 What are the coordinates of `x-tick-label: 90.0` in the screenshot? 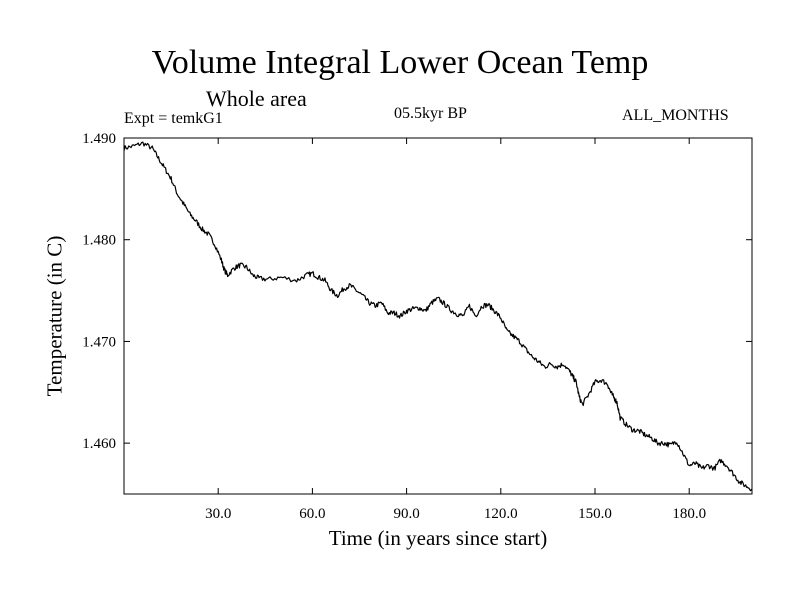 It's located at (406, 514).